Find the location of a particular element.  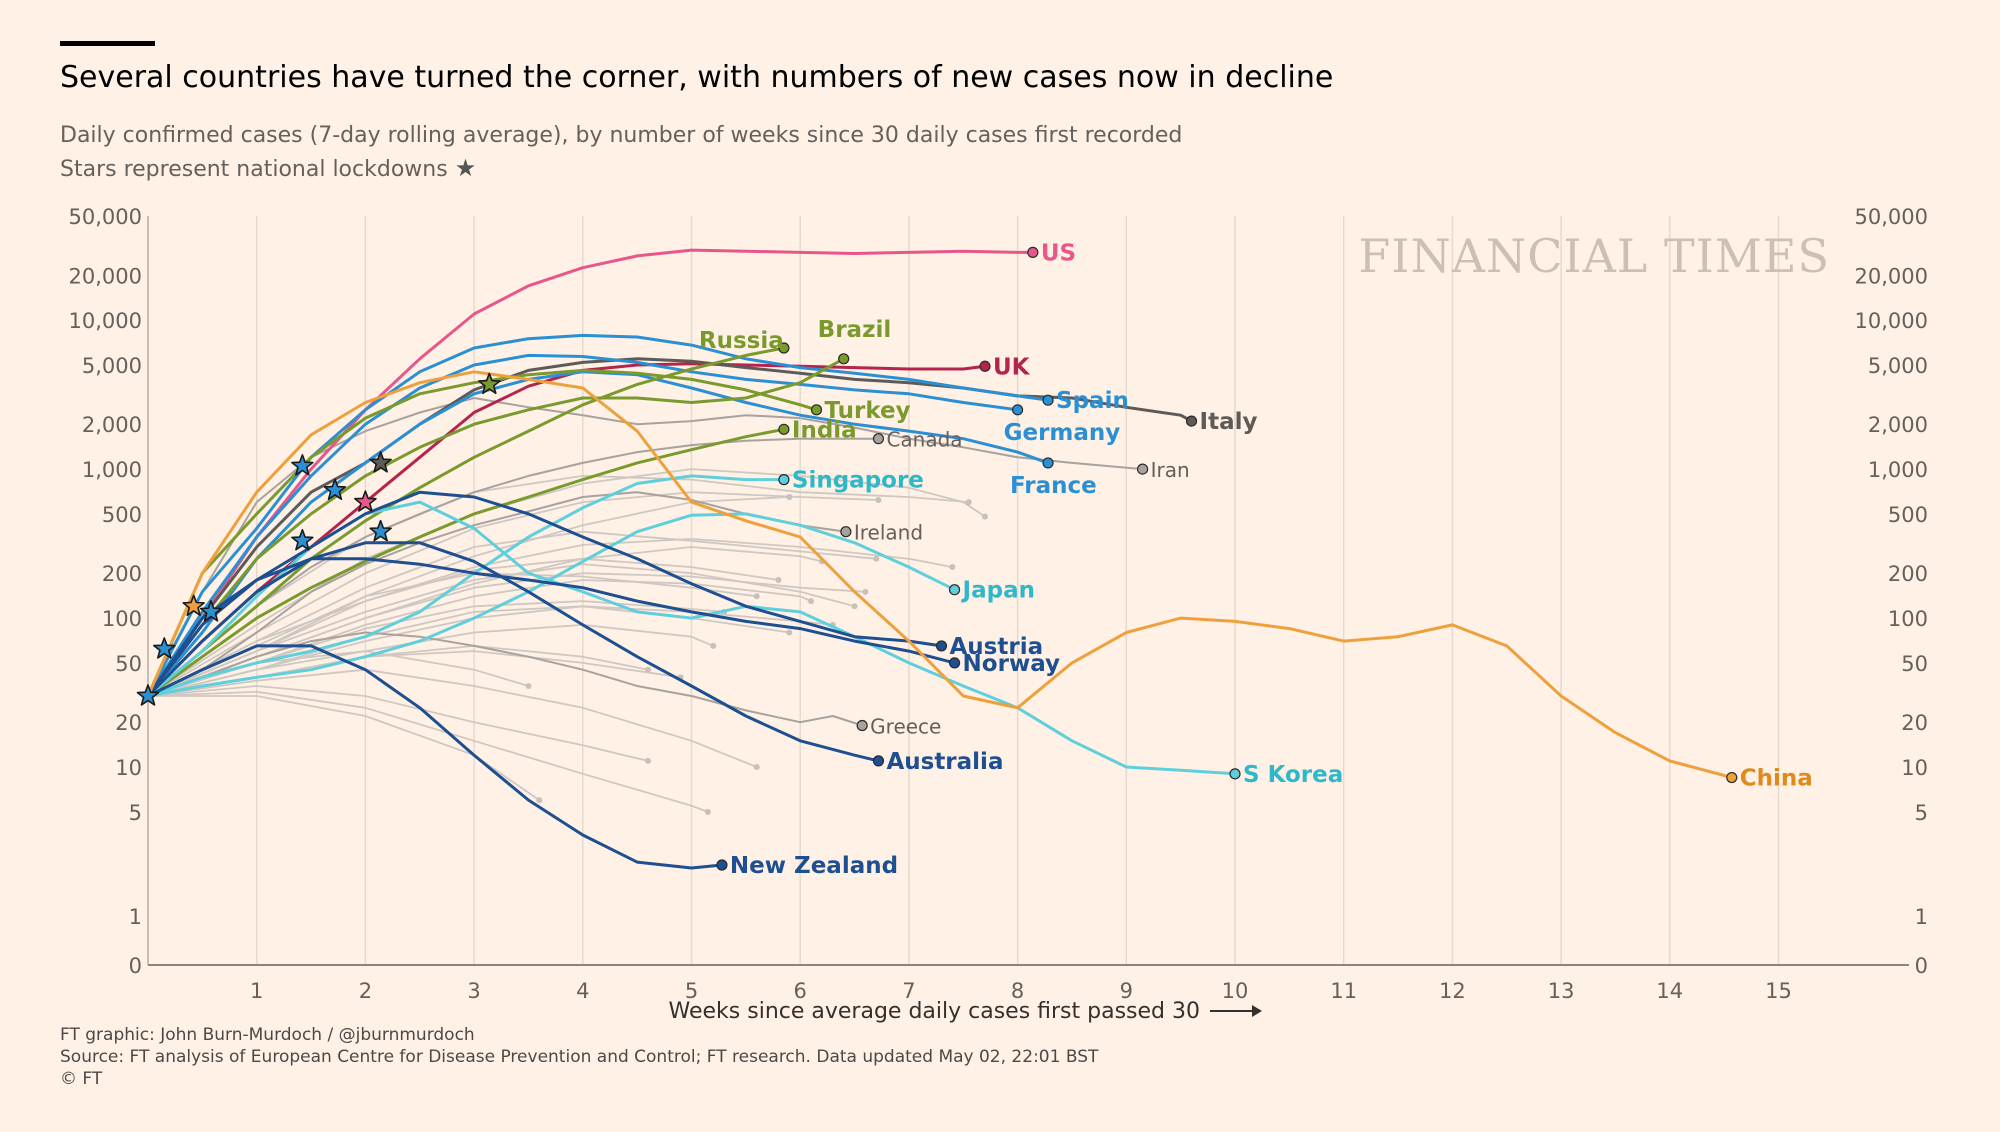

y-tick-label-left-500: 500 is located at coordinates (122, 515).